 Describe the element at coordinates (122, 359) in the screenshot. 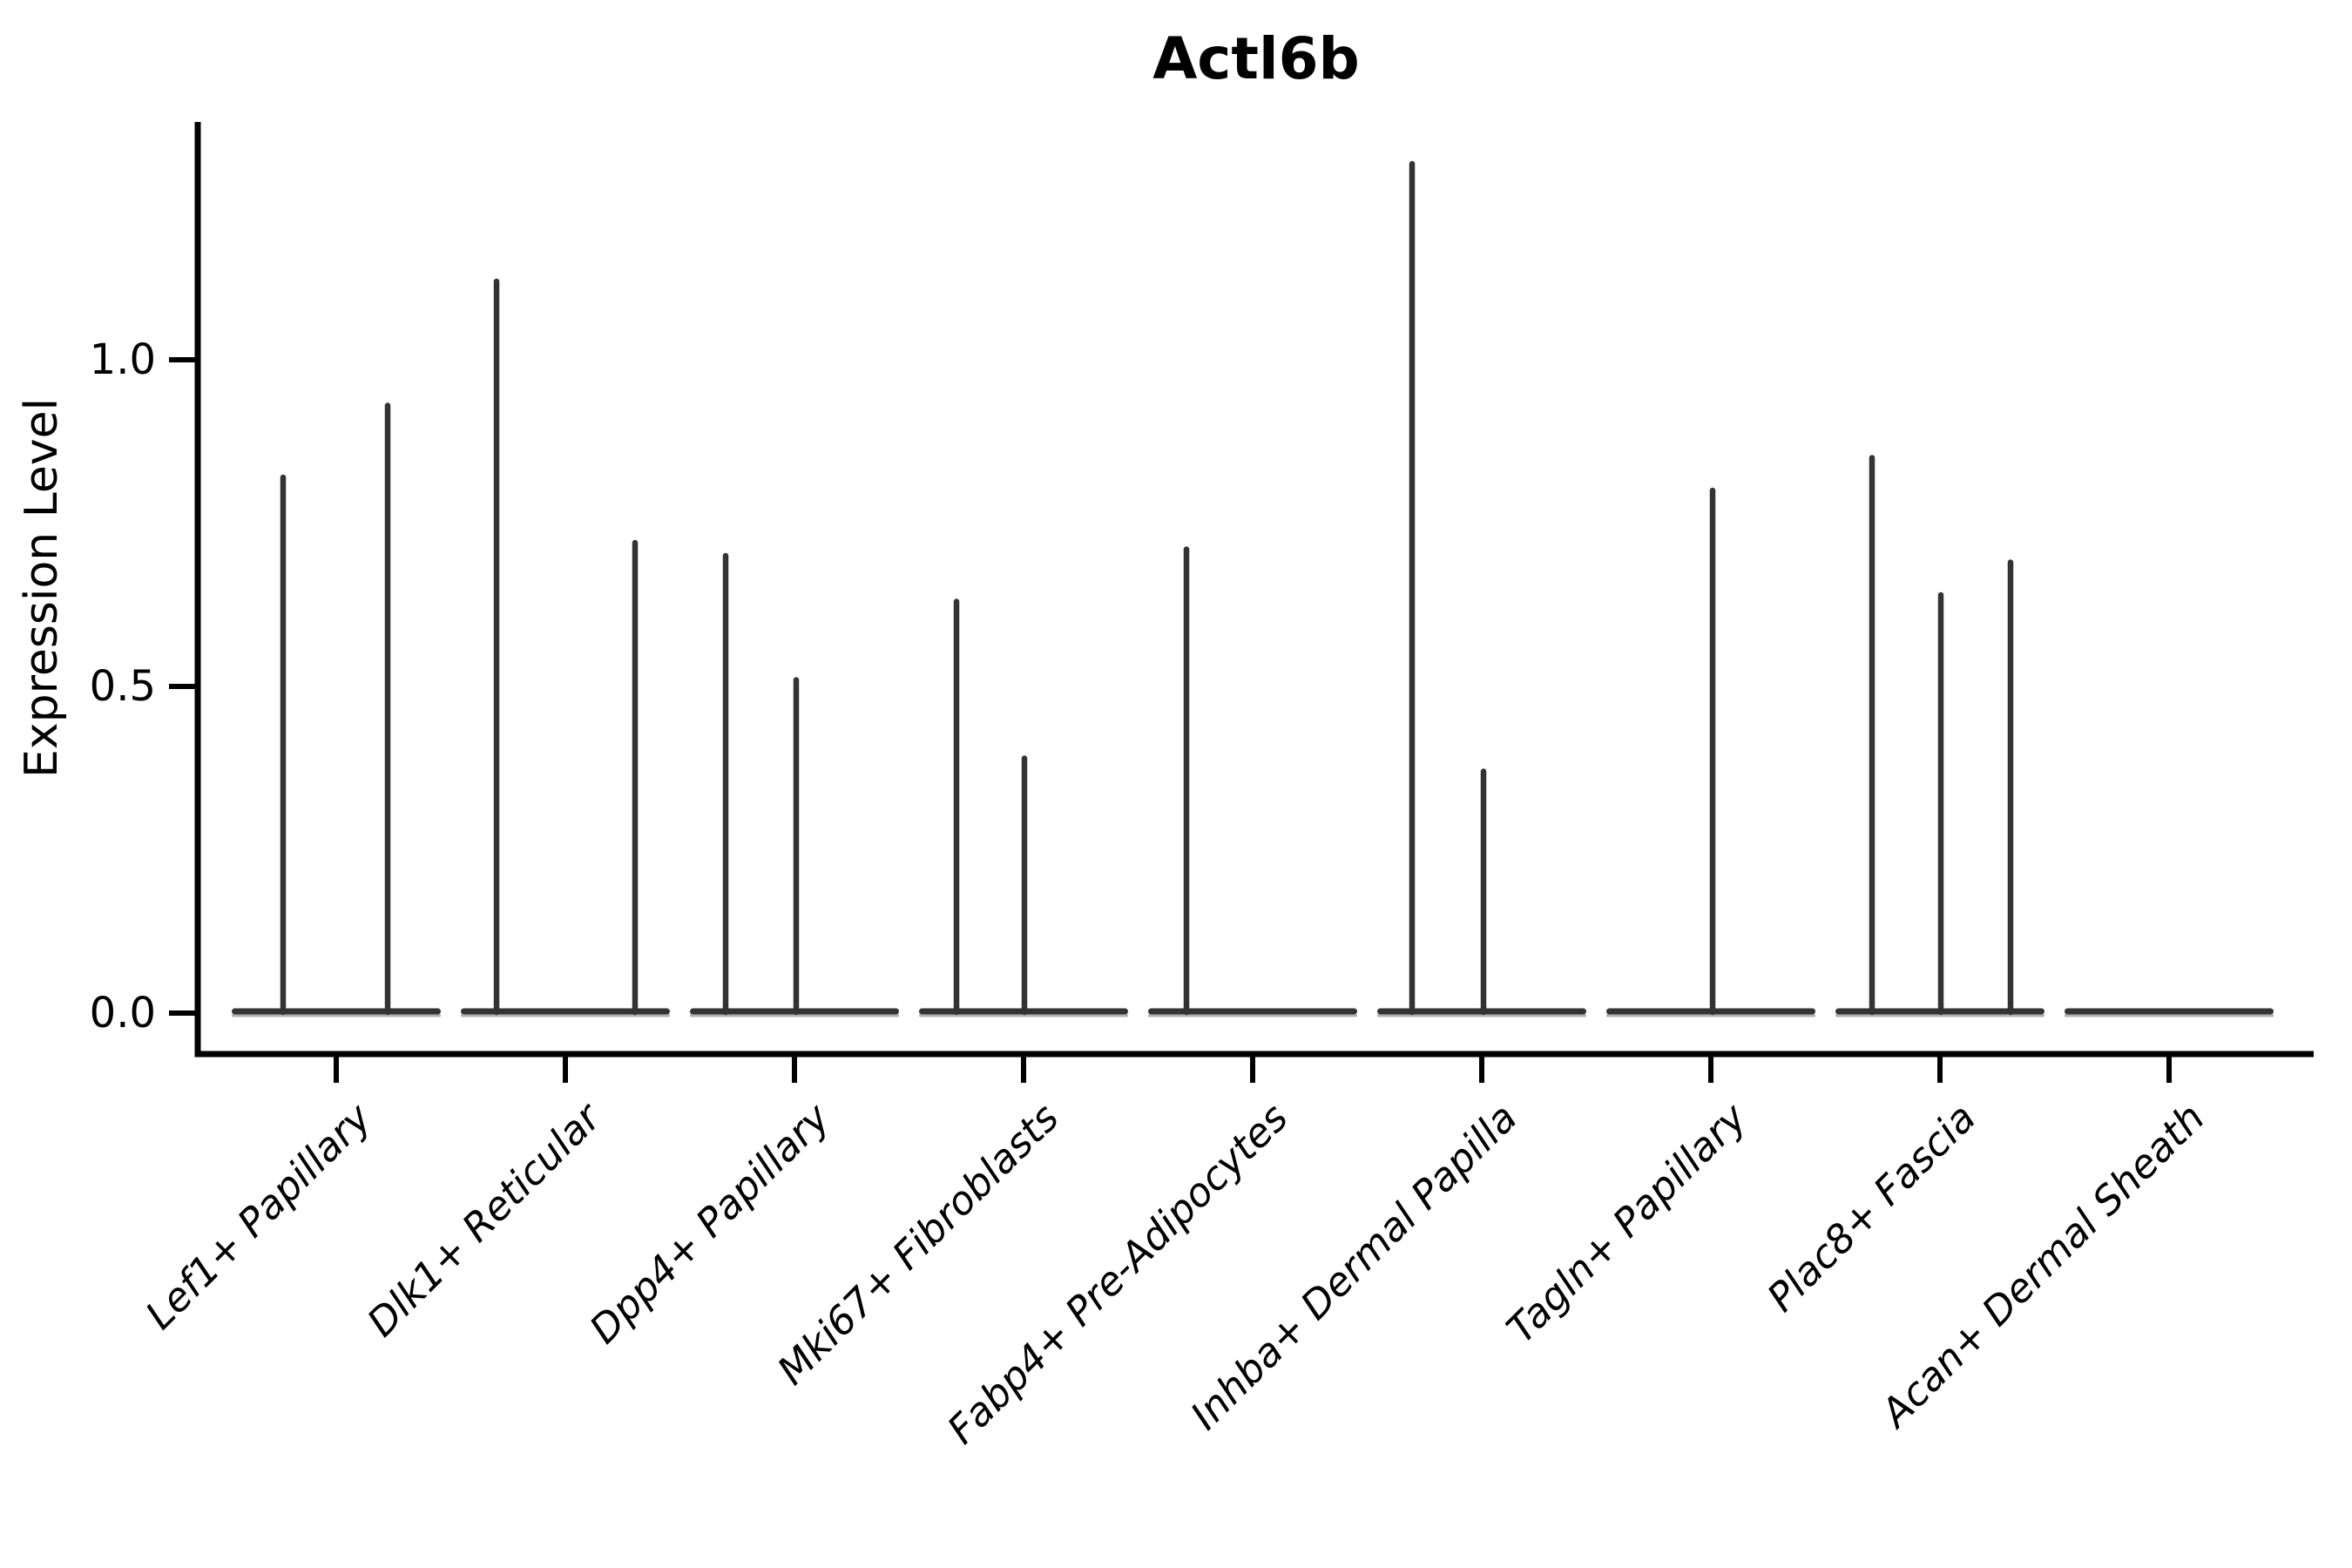

I see `y-tick-label: 1.0` at that location.